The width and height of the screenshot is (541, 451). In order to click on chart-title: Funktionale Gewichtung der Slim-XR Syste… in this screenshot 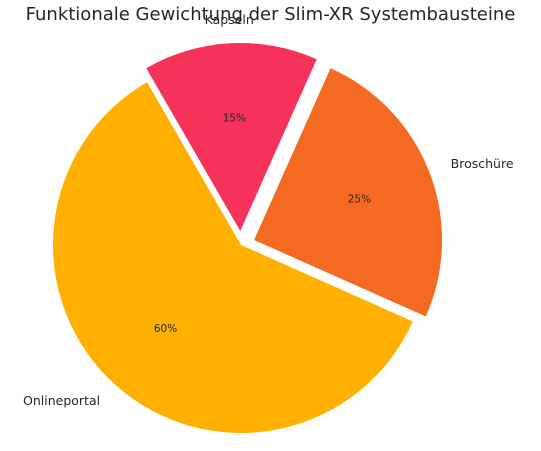, I will do `click(270, 14)`.